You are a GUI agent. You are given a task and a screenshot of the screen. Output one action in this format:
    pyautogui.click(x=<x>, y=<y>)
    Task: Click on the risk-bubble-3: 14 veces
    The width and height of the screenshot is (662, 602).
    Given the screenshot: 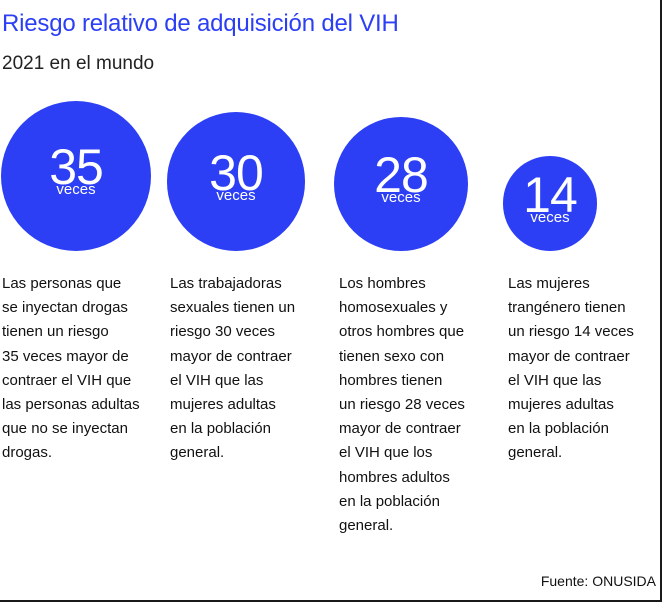 What is the action you would take?
    pyautogui.click(x=550, y=203)
    